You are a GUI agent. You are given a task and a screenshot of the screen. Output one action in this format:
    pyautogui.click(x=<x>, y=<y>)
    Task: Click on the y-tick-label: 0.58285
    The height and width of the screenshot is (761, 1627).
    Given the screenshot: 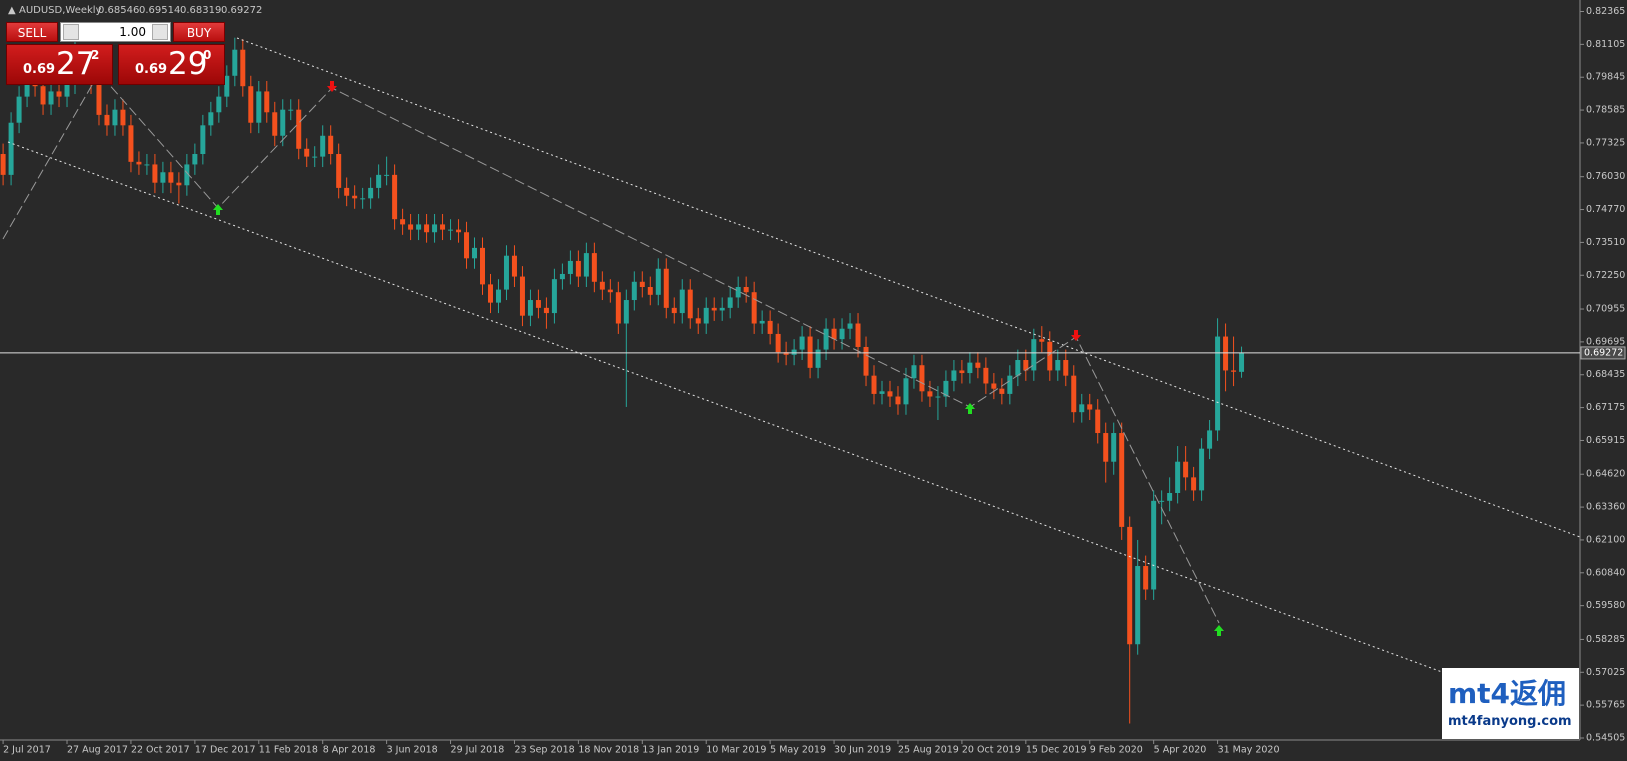 What is the action you would take?
    pyautogui.click(x=1605, y=639)
    